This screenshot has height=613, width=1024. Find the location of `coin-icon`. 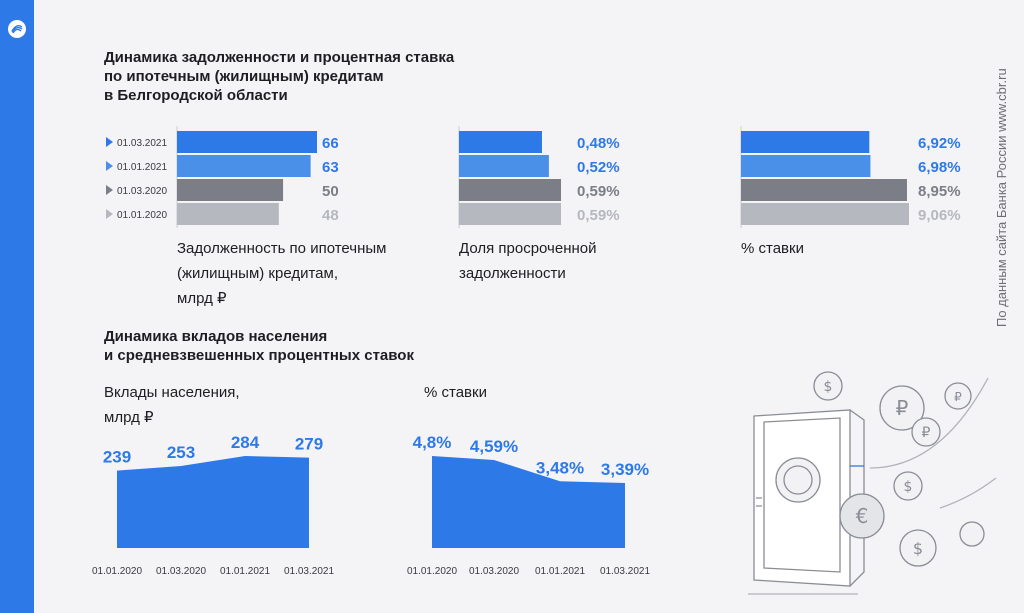

coin-icon is located at coordinates (972, 534).